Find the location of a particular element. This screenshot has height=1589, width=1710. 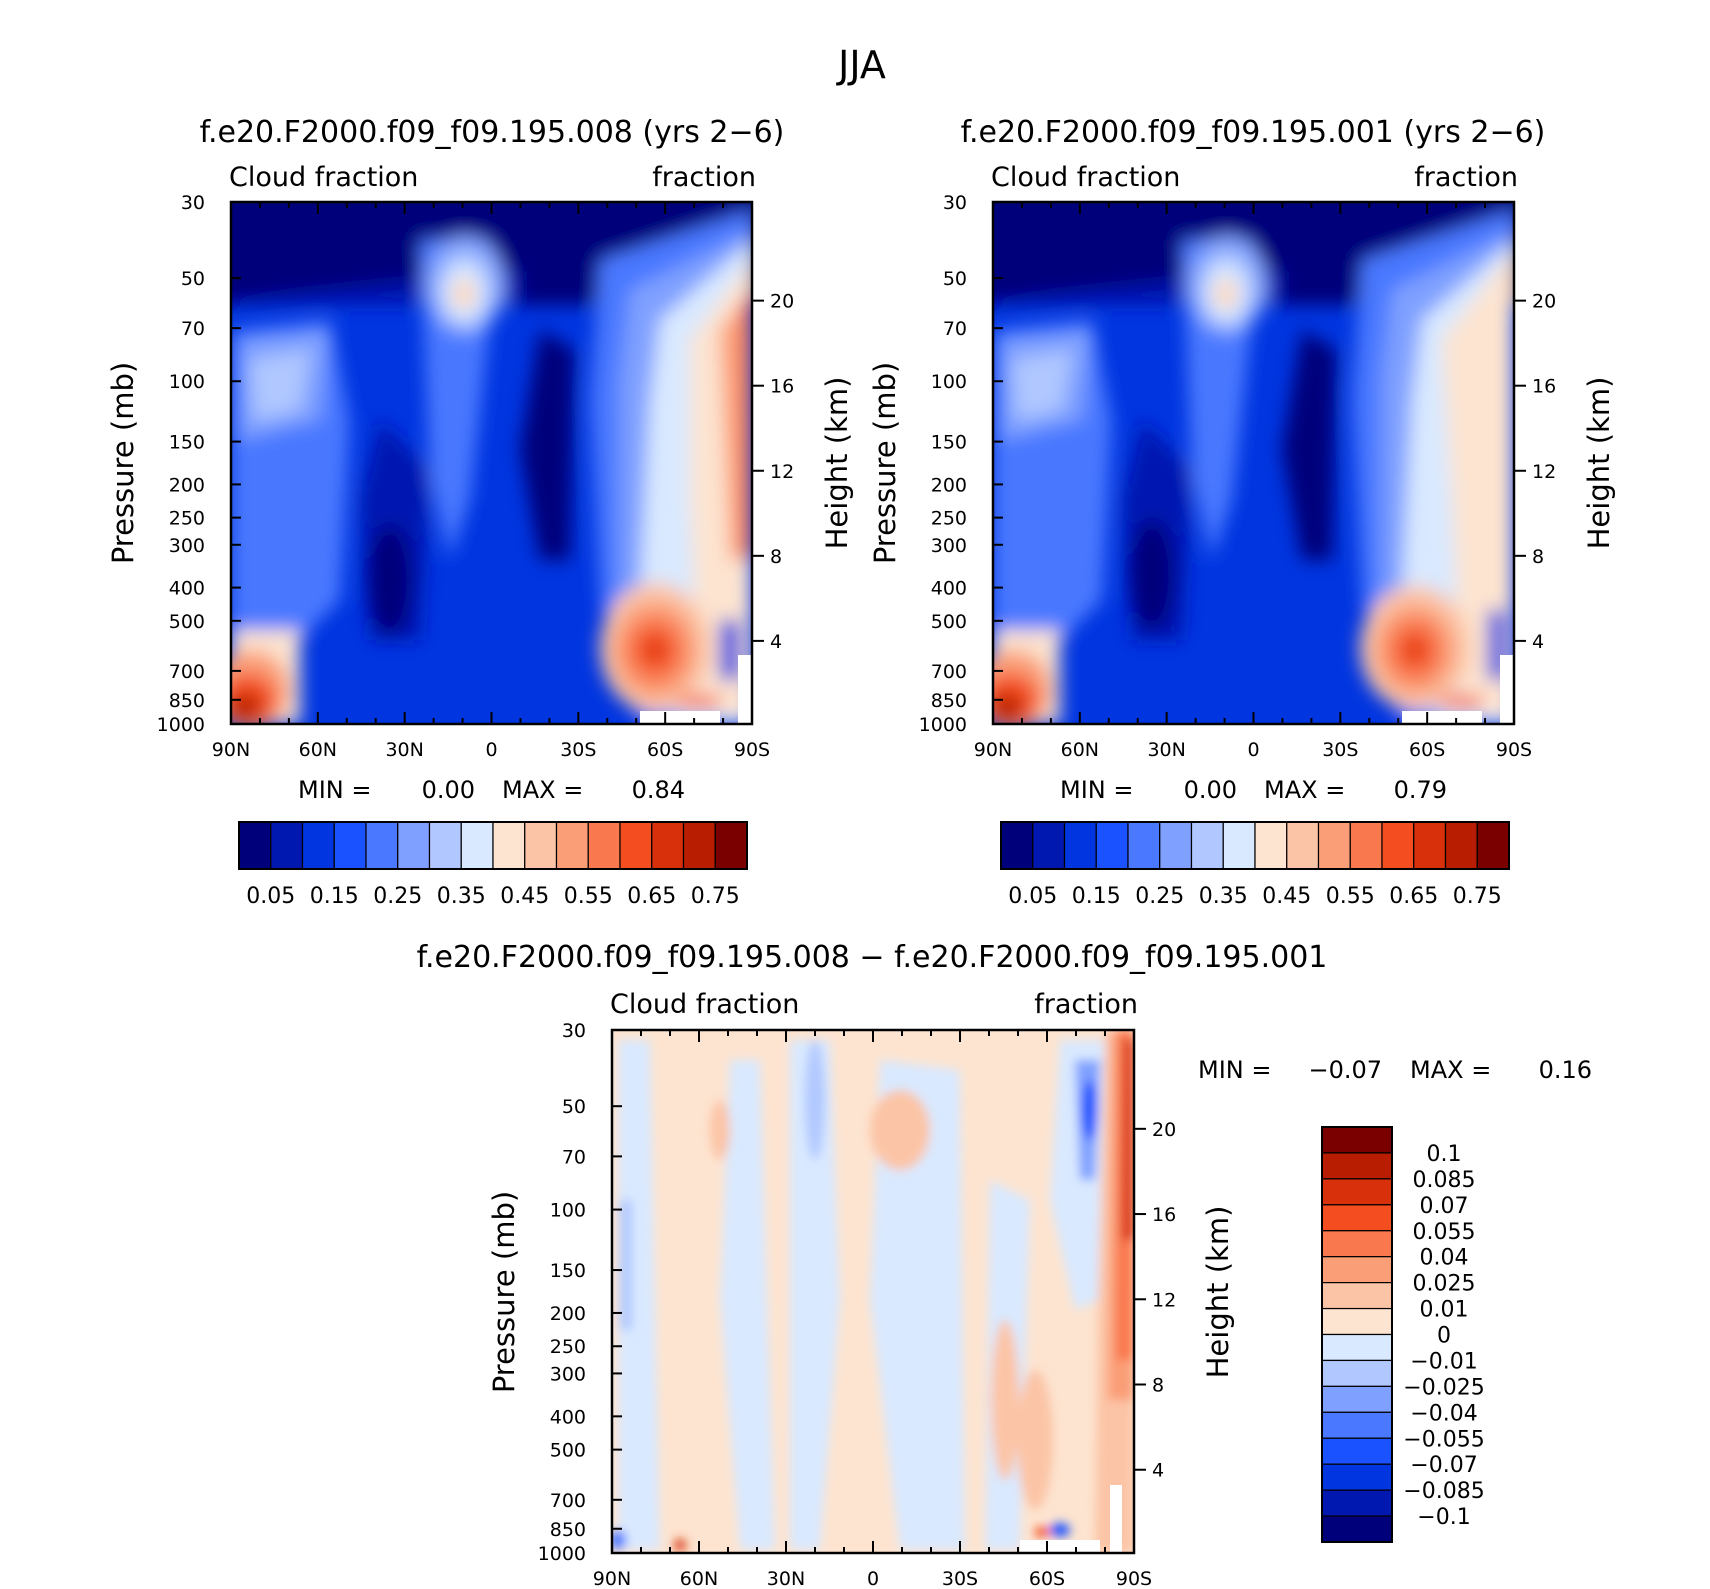

colorbar-label: 0.65 is located at coordinates (1413, 896).